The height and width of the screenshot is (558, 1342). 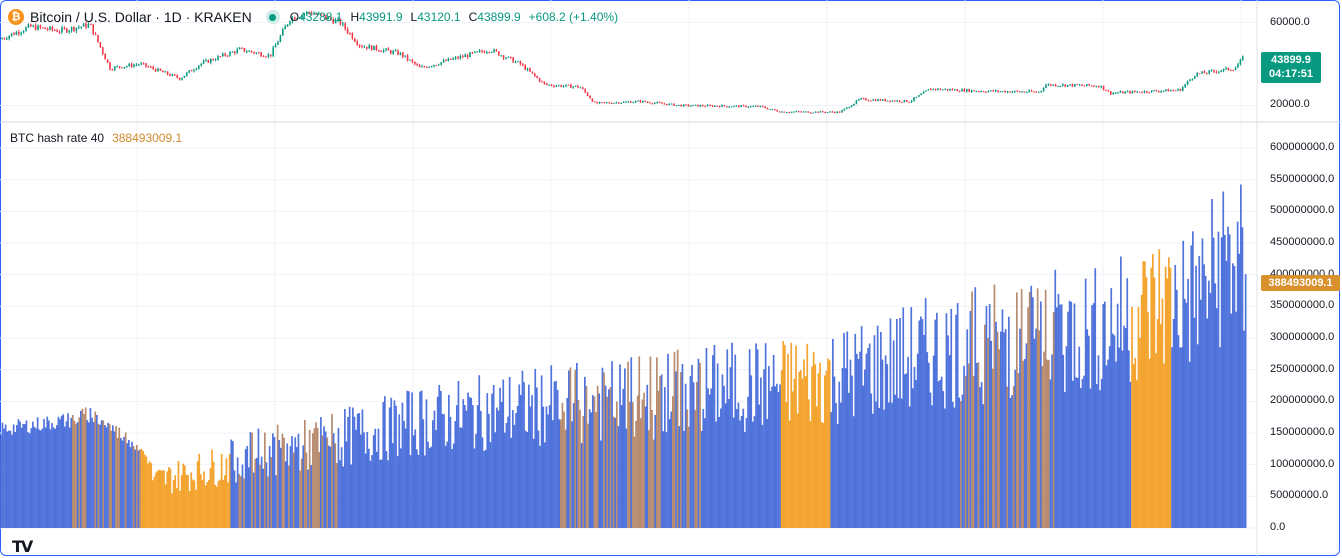 I want to click on symbol-title: Bitcoin / U.S. Dollar · 1D · KRAKEN, so click(x=141, y=17).